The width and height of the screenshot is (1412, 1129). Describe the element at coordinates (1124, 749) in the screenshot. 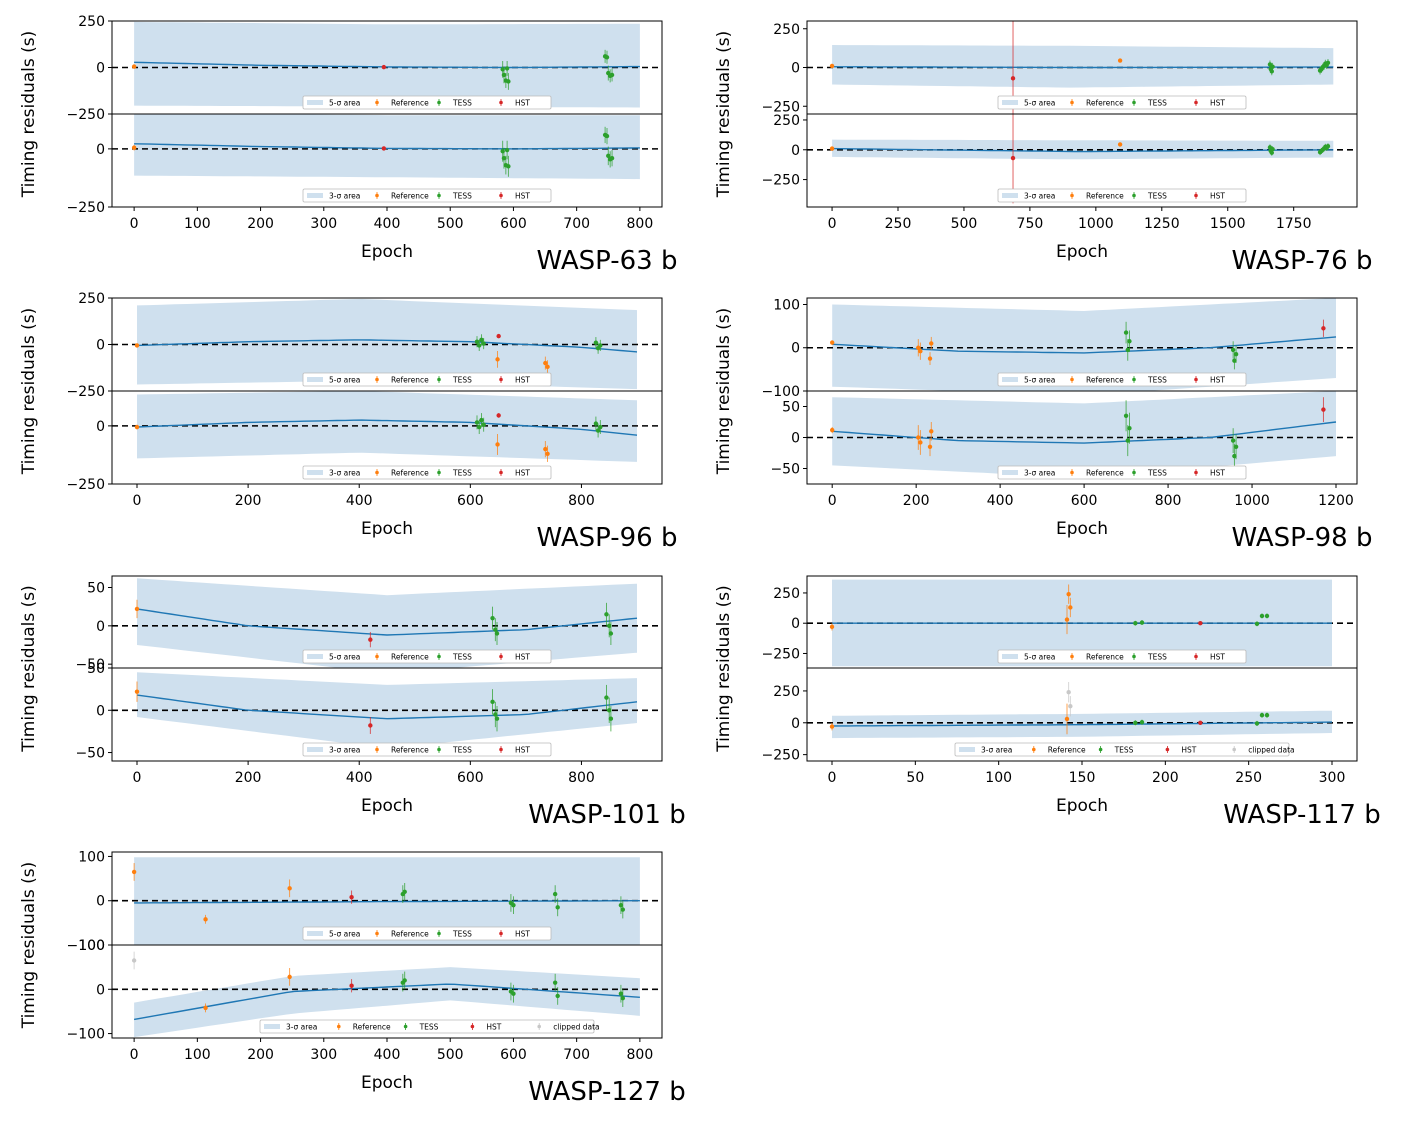

I see `legend: 3-σ area Reference TESS HST clipped data` at that location.